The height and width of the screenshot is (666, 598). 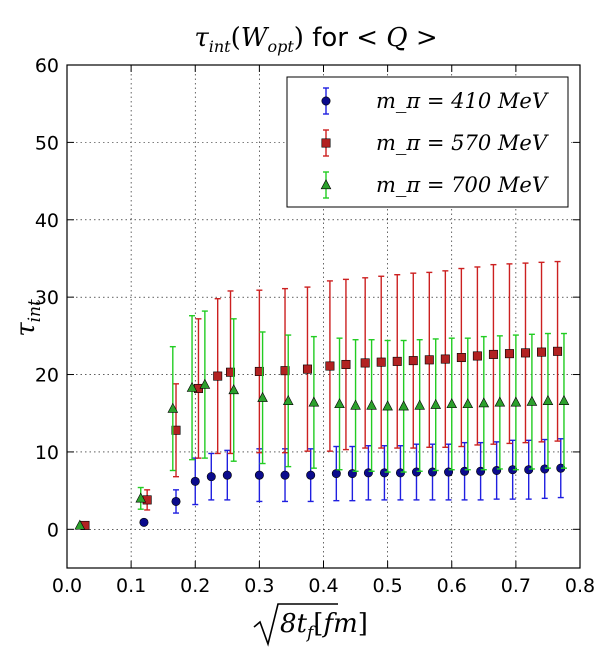 What do you see at coordinates (324, 626) in the screenshot?
I see `svg-text: 8tf[fm]` at bounding box center [324, 626].